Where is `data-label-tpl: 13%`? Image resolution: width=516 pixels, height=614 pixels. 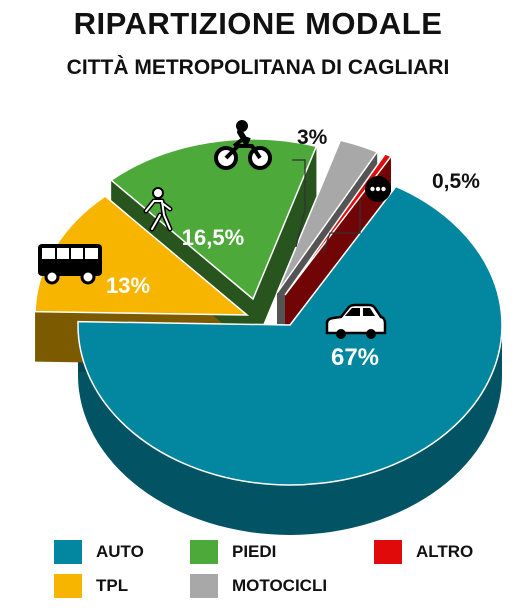 data-label-tpl: 13% is located at coordinates (128, 285).